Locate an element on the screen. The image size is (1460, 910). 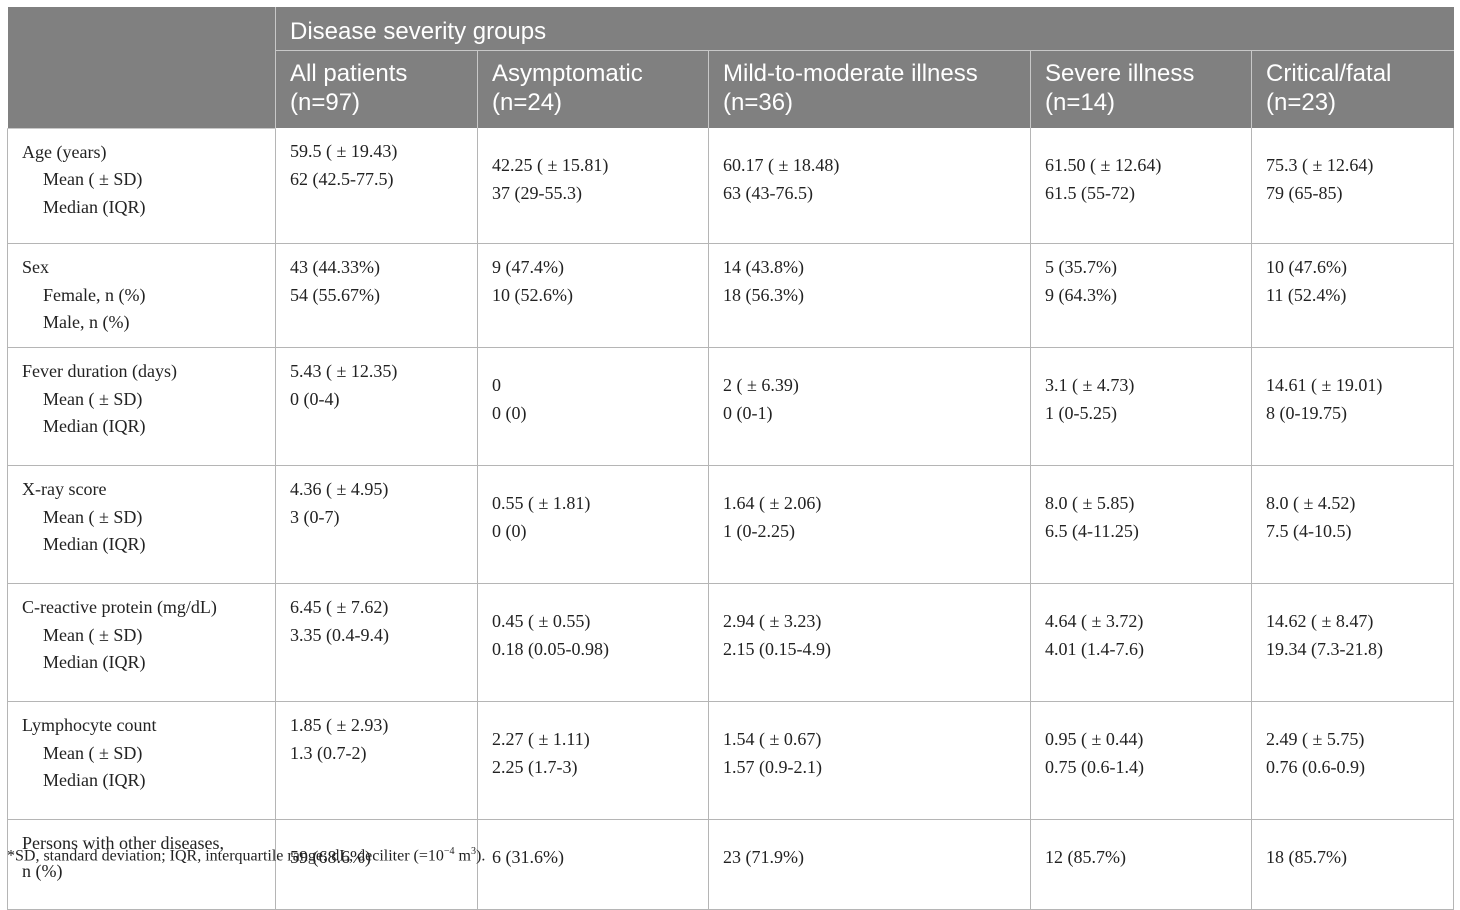
cell-female: 10 (47.6%) is located at coordinates (1306, 267).